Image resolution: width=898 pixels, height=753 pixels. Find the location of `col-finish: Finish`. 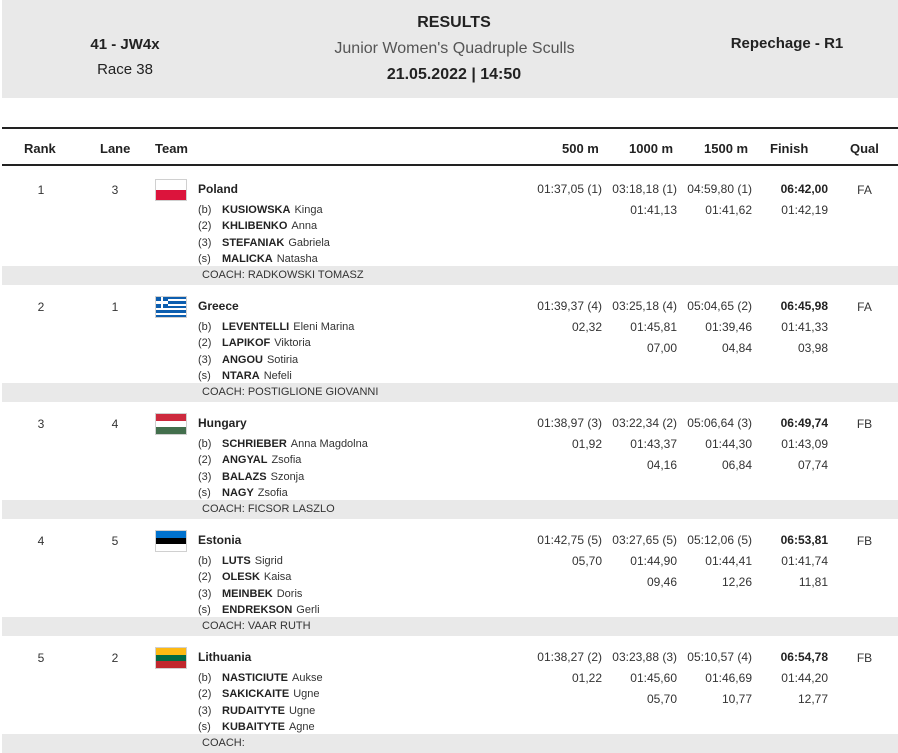

col-finish: Finish is located at coordinates (789, 148).